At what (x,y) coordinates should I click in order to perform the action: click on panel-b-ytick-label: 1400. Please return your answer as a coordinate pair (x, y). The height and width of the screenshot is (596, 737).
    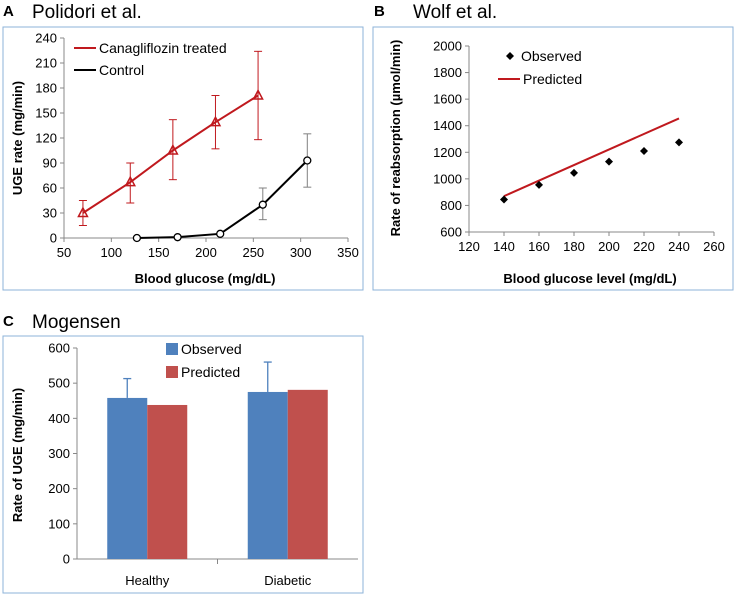
    Looking at the image, I should click on (447, 125).